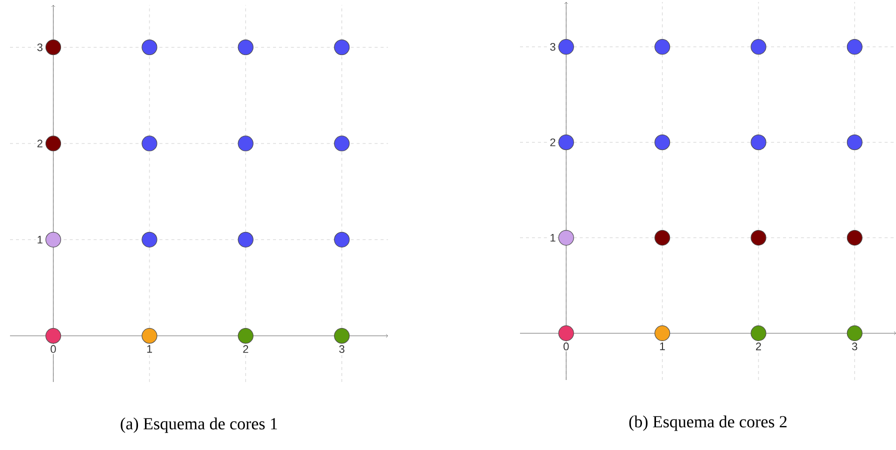 The image size is (896, 450). I want to click on text: (a) Esquema de cores 1, so click(198, 425).